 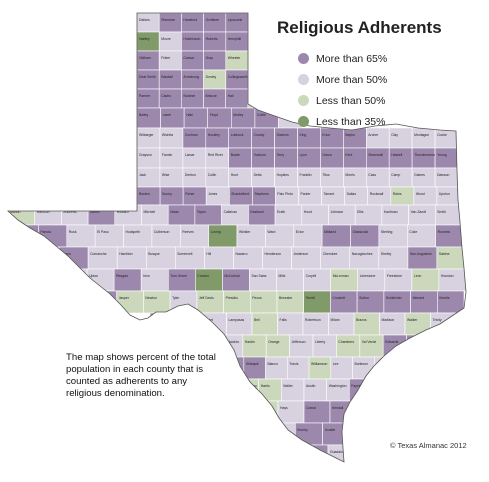 What do you see at coordinates (338, 390) in the screenshot?
I see `county-washington` at bounding box center [338, 390].